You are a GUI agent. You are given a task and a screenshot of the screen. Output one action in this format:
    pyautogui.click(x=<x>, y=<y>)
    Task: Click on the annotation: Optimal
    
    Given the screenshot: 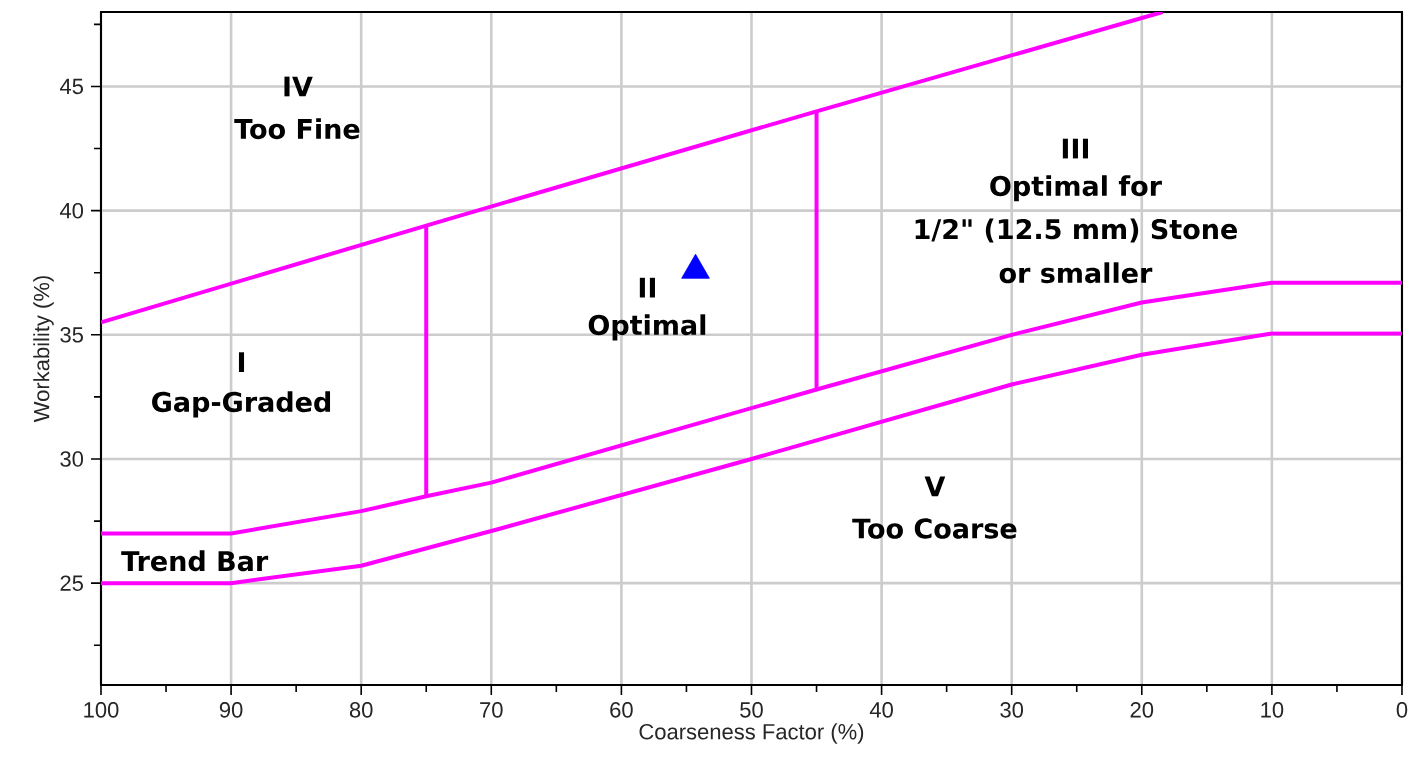 What is the action you would take?
    pyautogui.click(x=647, y=327)
    